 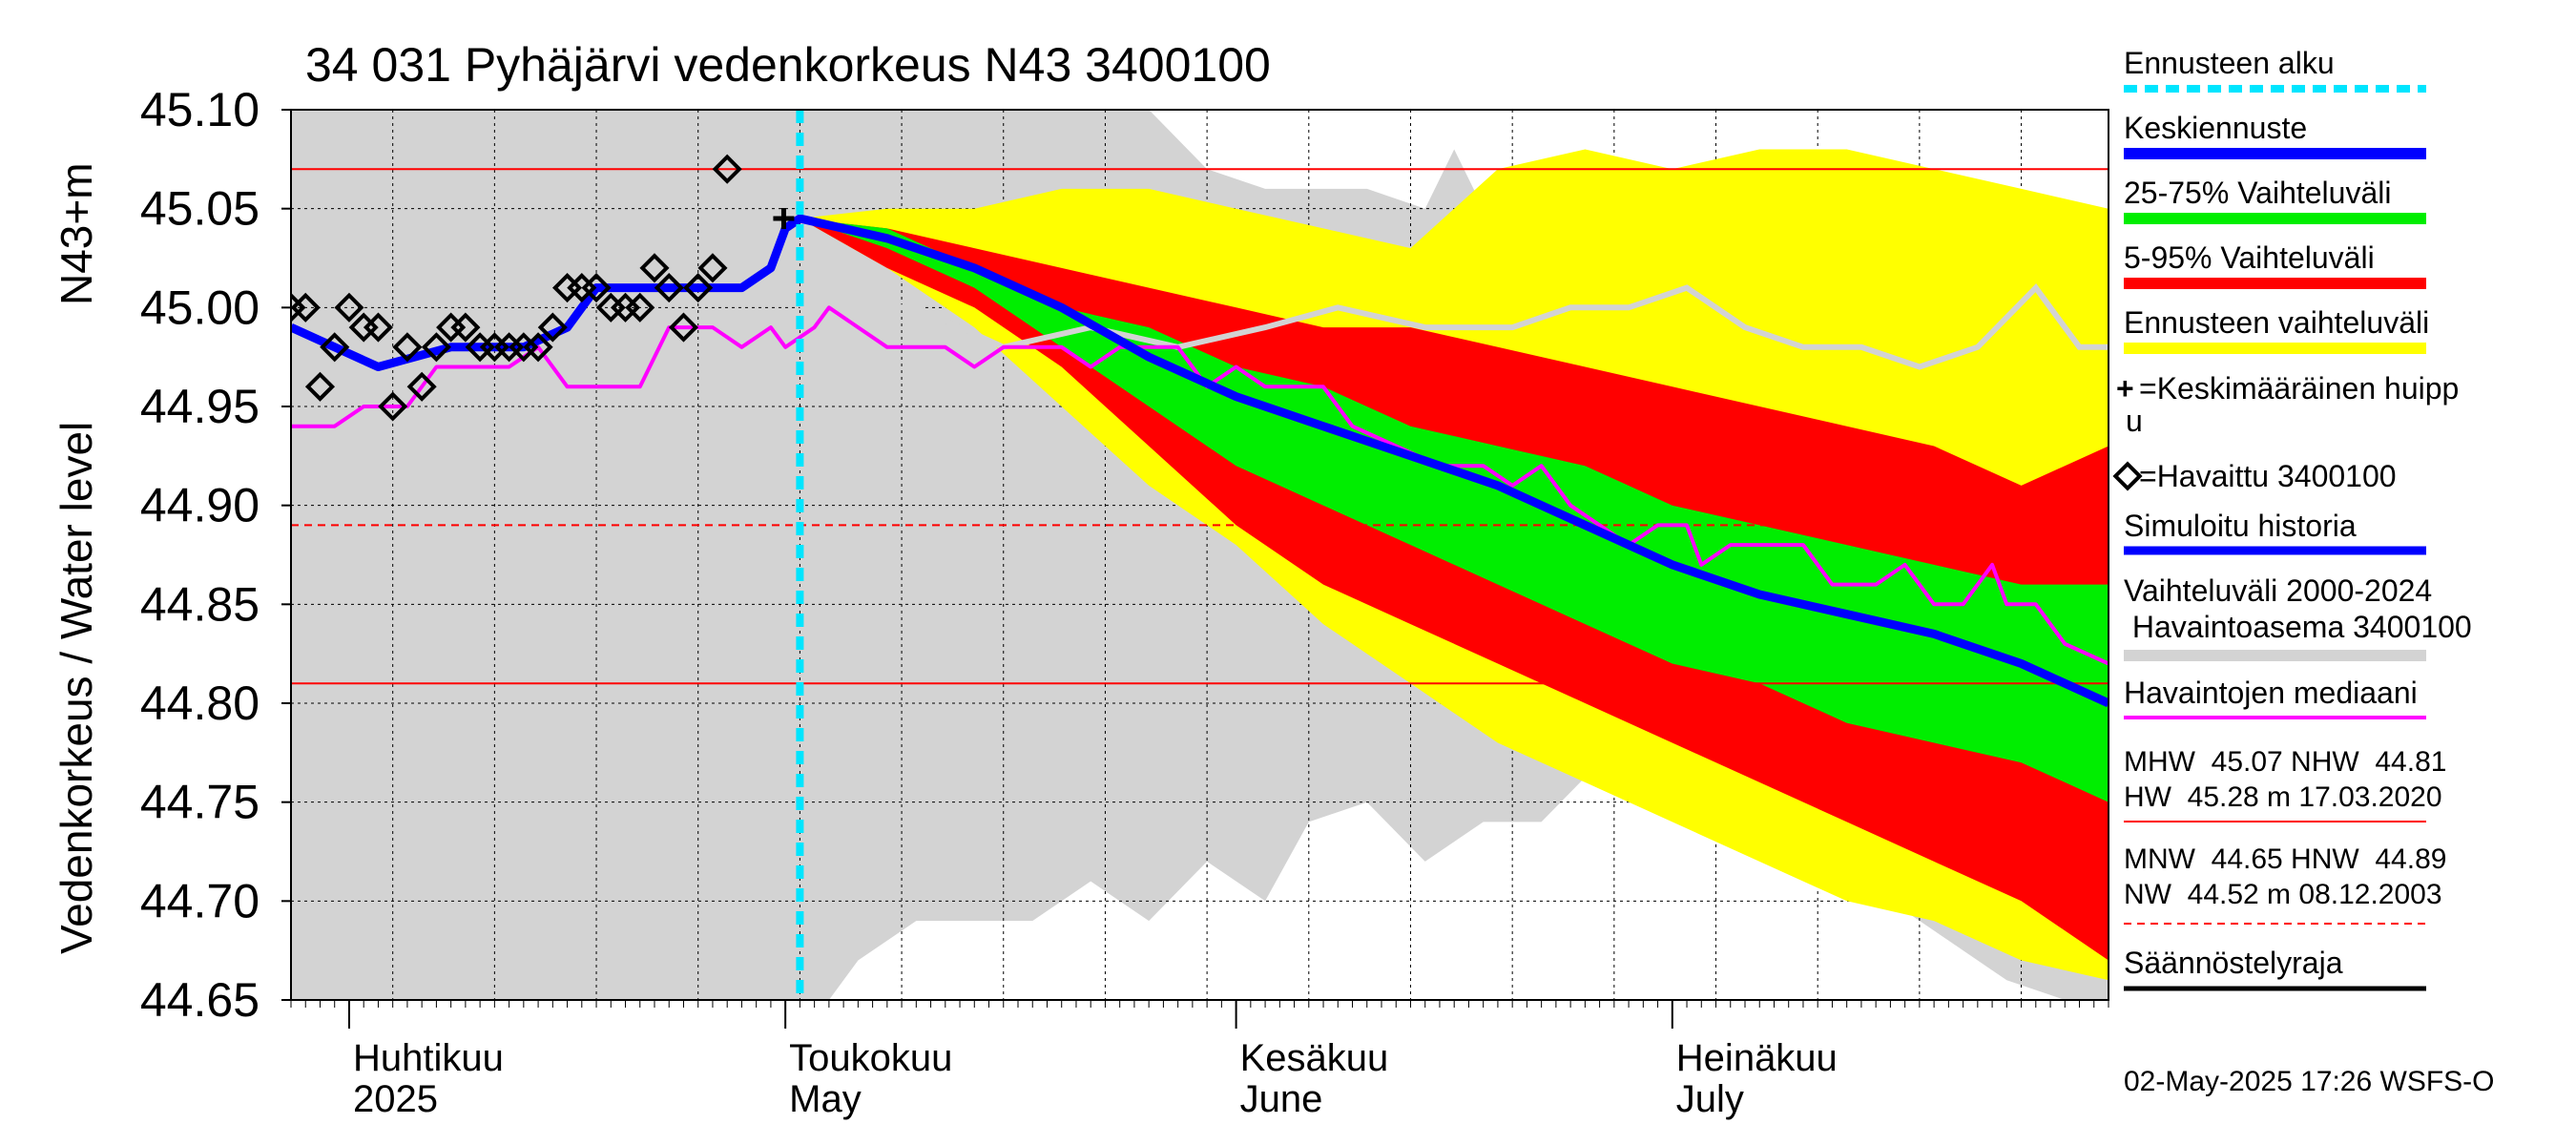 What do you see at coordinates (200, 1000) in the screenshot?
I see `y-tick-label: 44.65` at bounding box center [200, 1000].